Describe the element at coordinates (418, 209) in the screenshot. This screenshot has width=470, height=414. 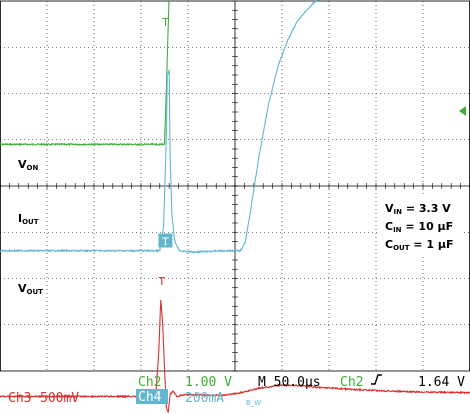
I see `annotation-vin: VIN = 3.3 V` at that location.